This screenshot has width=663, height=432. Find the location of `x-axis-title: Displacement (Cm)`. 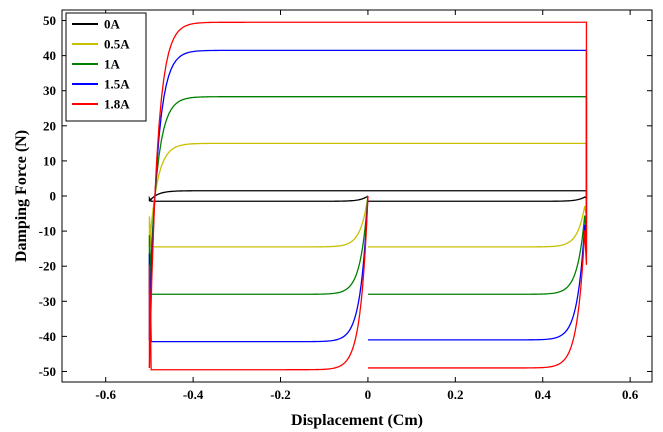

x-axis-title: Displacement (Cm) is located at coordinates (357, 420).